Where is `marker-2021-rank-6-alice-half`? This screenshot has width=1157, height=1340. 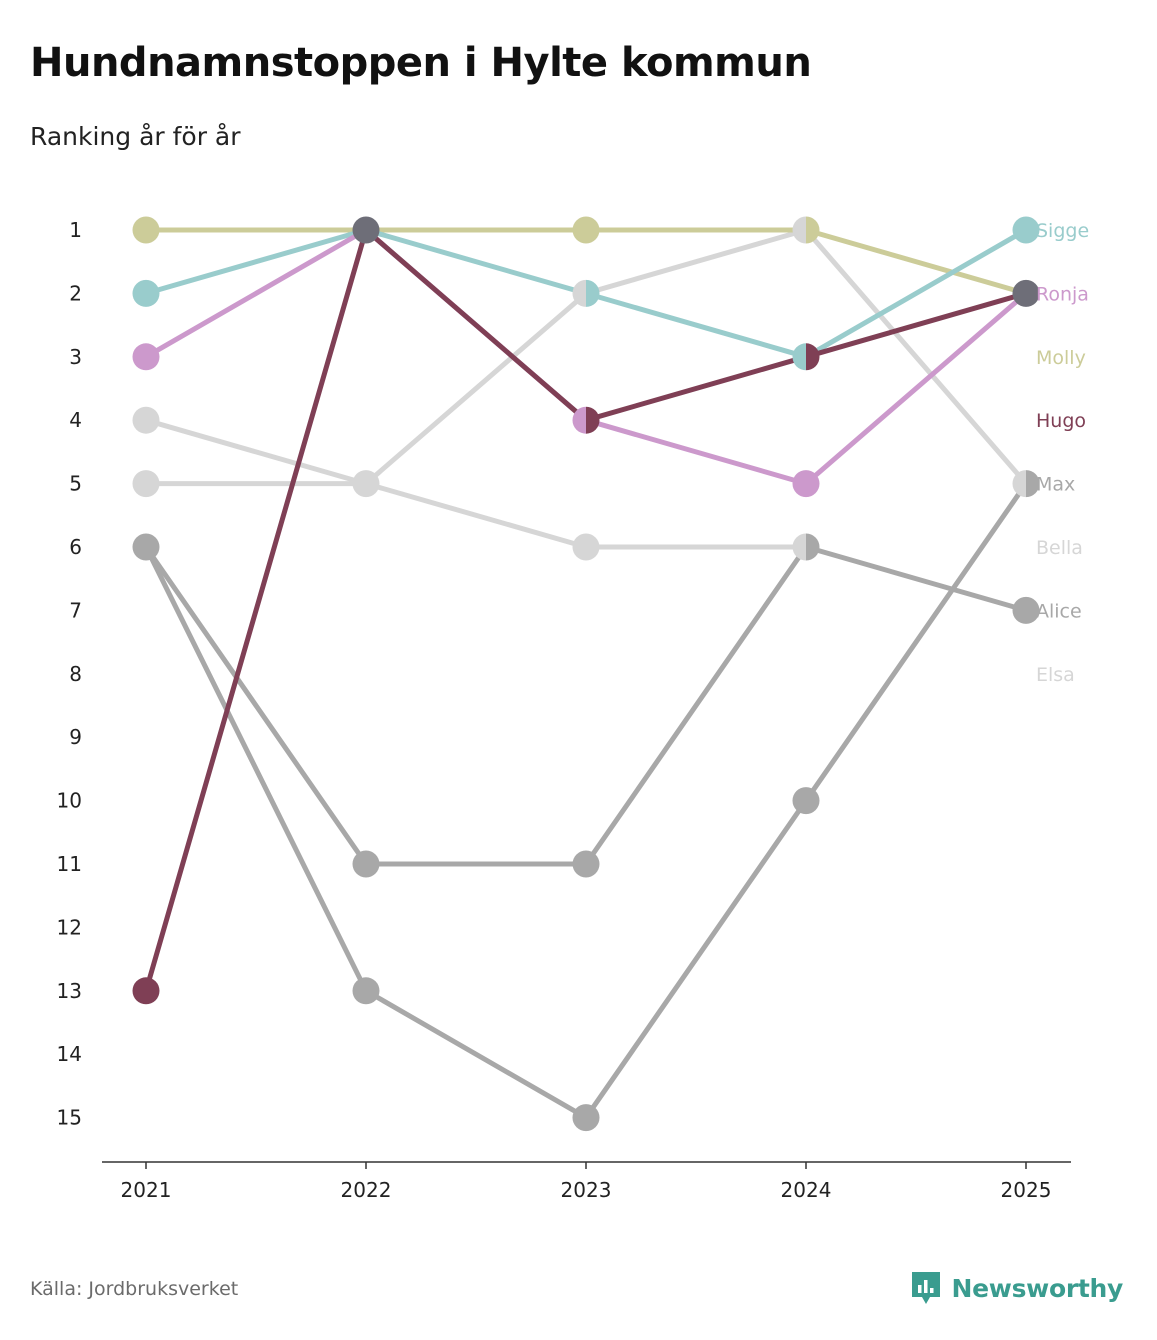 marker-2021-rank-6-alice-half is located at coordinates (139, 547).